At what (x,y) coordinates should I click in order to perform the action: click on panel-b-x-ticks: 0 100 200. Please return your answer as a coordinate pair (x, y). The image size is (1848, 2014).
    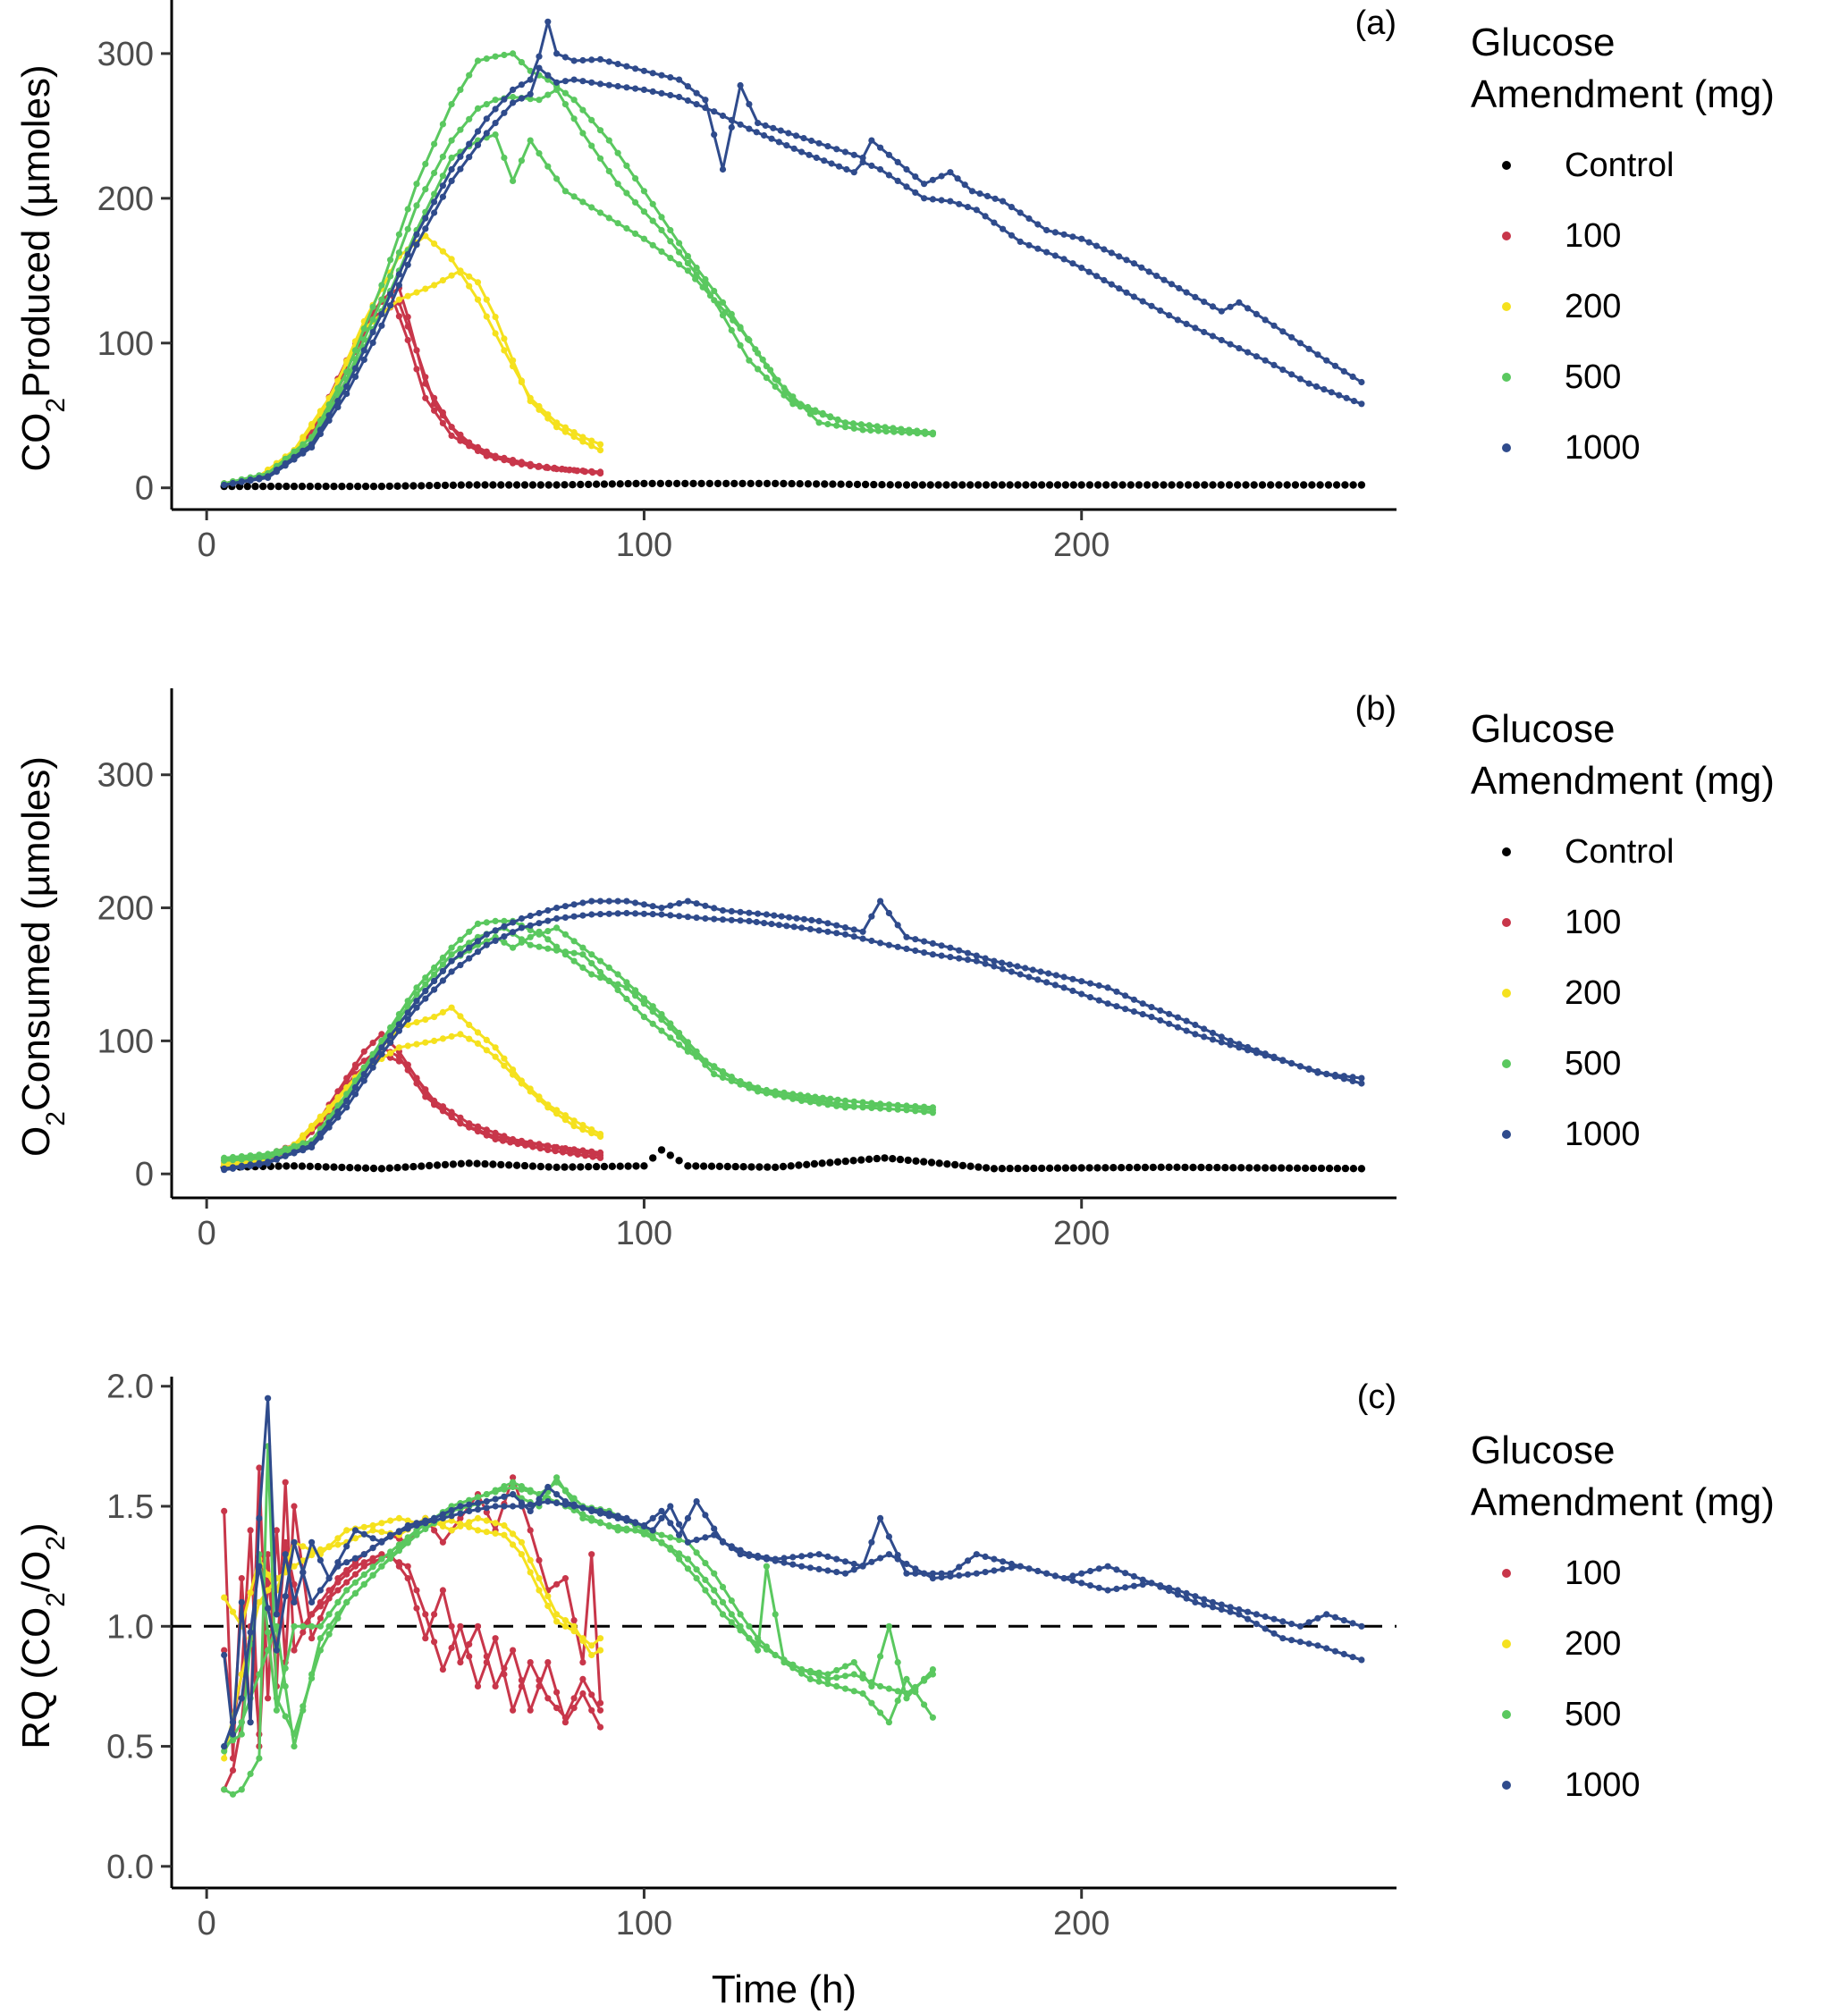
    Looking at the image, I should click on (654, 1225).